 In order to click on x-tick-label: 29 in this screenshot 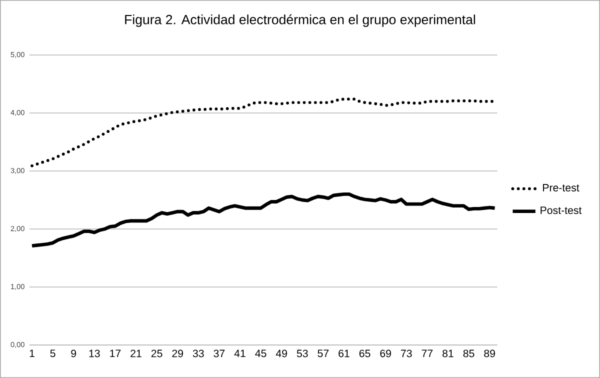, I will do `click(177, 354)`.